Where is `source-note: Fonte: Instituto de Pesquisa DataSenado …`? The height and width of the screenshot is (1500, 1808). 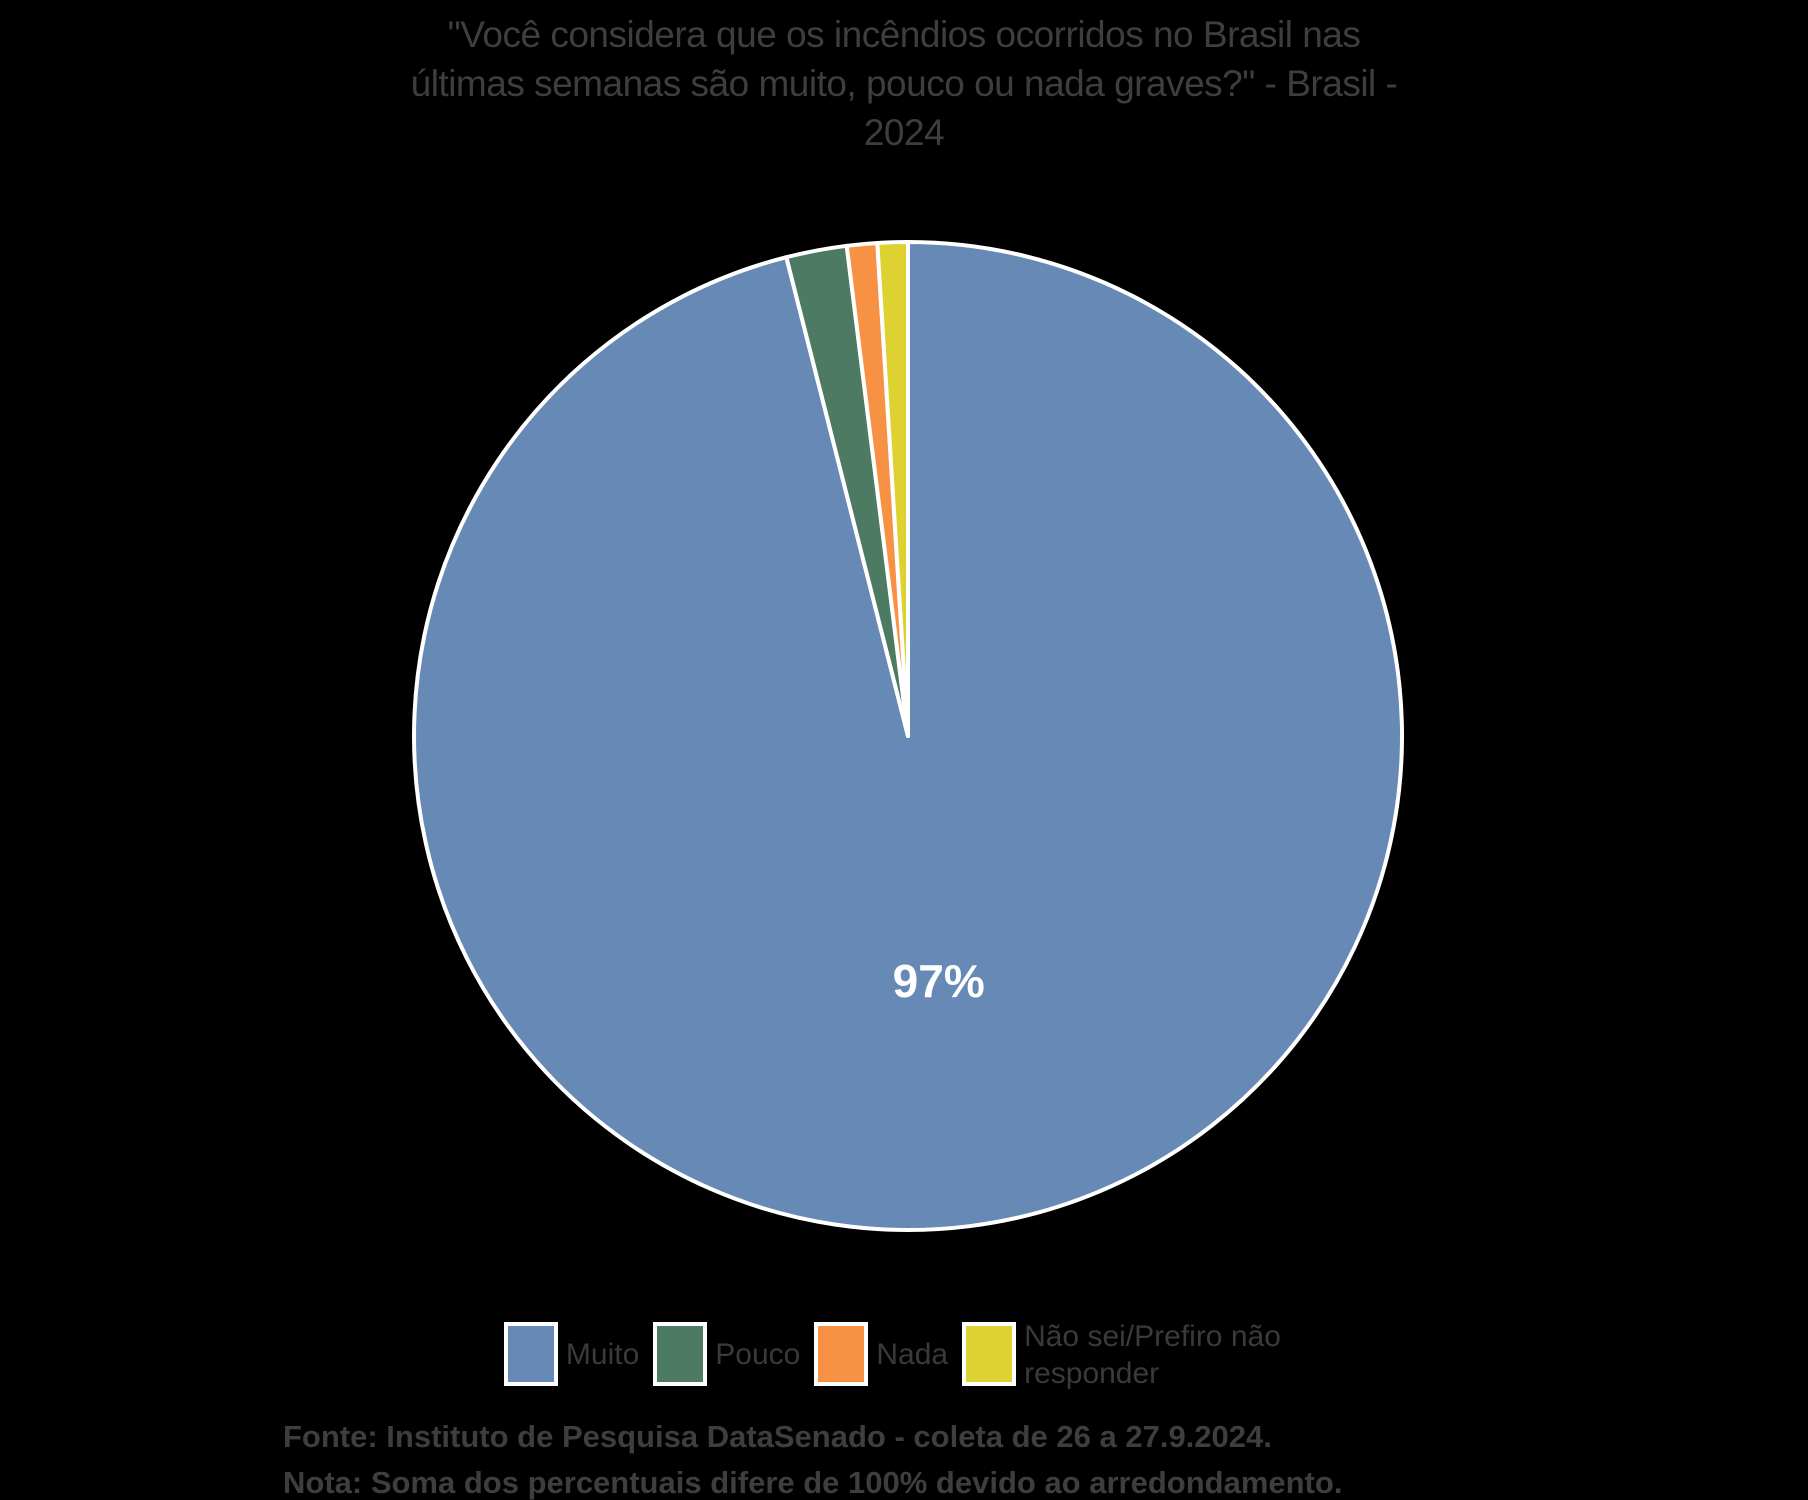
source-note: Fonte: Instituto de Pesquisa DataSenado … is located at coordinates (777, 1436).